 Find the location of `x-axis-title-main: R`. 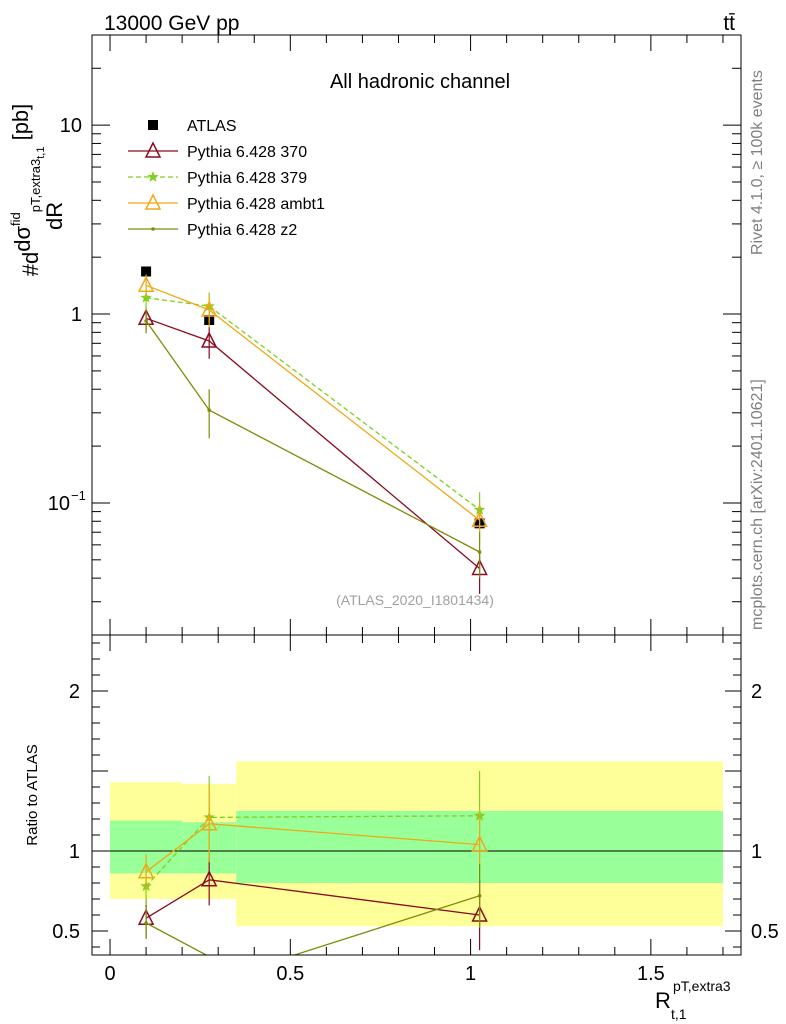

x-axis-title-main: R is located at coordinates (663, 1000).